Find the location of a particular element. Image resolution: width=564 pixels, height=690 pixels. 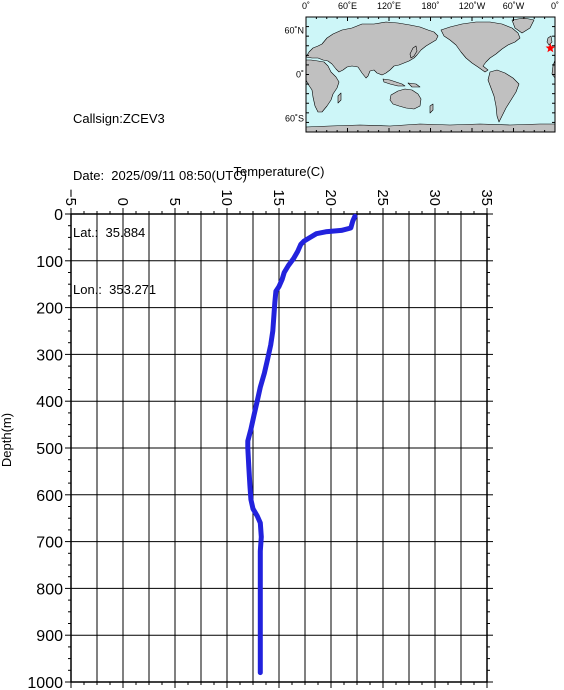

y-tick-label: 900 is located at coordinates (49, 636).